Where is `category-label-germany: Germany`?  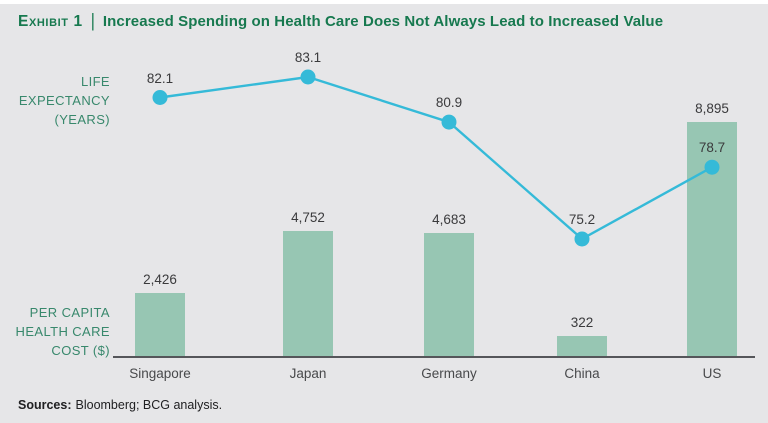 category-label-germany: Germany is located at coordinates (449, 373).